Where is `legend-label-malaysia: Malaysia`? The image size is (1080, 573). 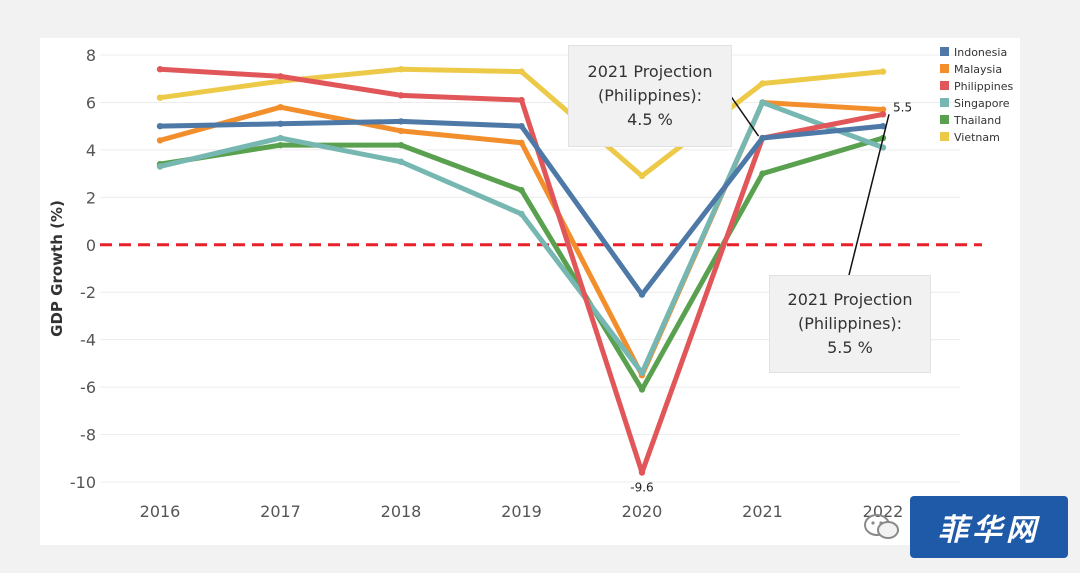 legend-label-malaysia: Malaysia is located at coordinates (978, 69).